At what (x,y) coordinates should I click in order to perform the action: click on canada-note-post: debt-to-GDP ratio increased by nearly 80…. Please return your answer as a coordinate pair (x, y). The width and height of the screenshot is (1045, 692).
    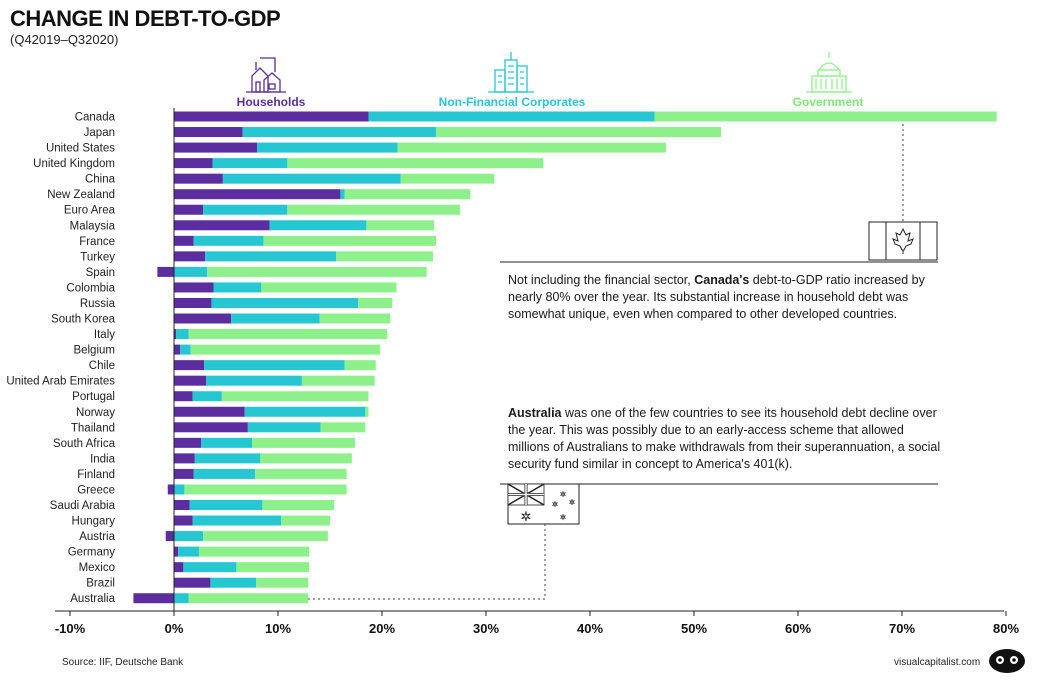
    Looking at the image, I should click on (716, 297).